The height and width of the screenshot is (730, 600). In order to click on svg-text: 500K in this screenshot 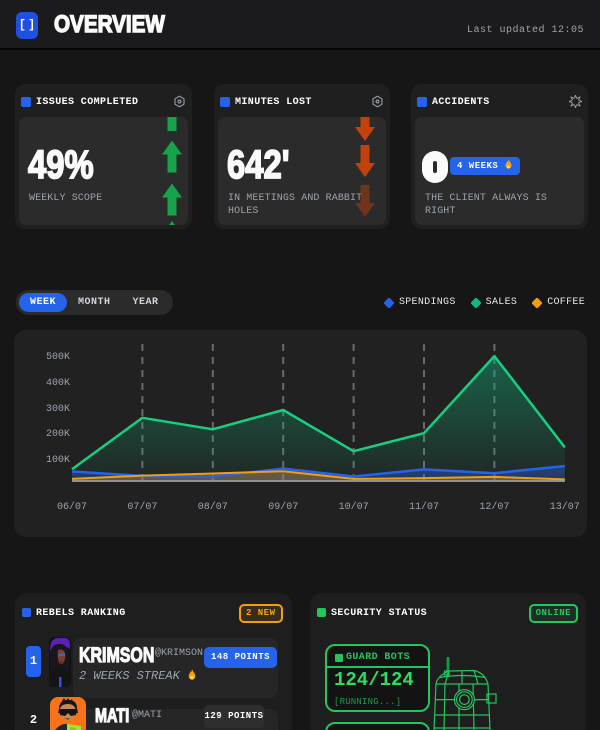, I will do `click(58, 357)`.